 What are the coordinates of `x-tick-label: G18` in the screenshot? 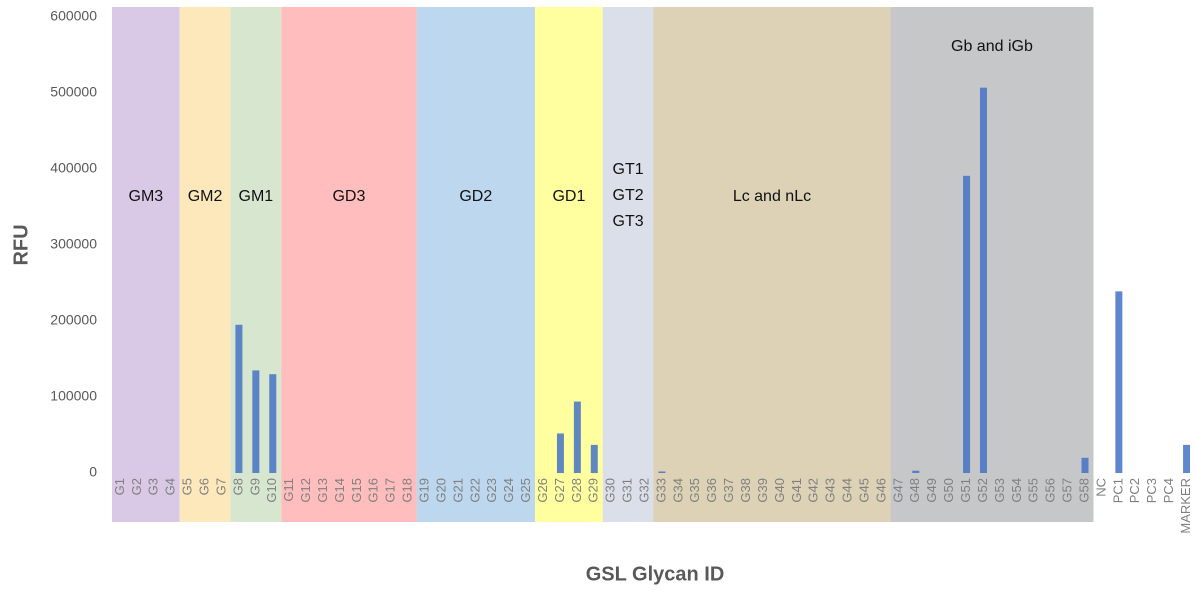 It's located at (407, 490).